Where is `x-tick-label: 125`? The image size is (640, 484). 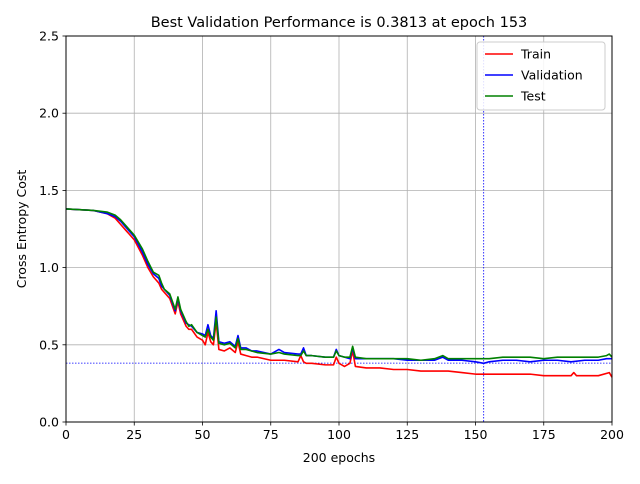 x-tick-label: 125 is located at coordinates (407, 434).